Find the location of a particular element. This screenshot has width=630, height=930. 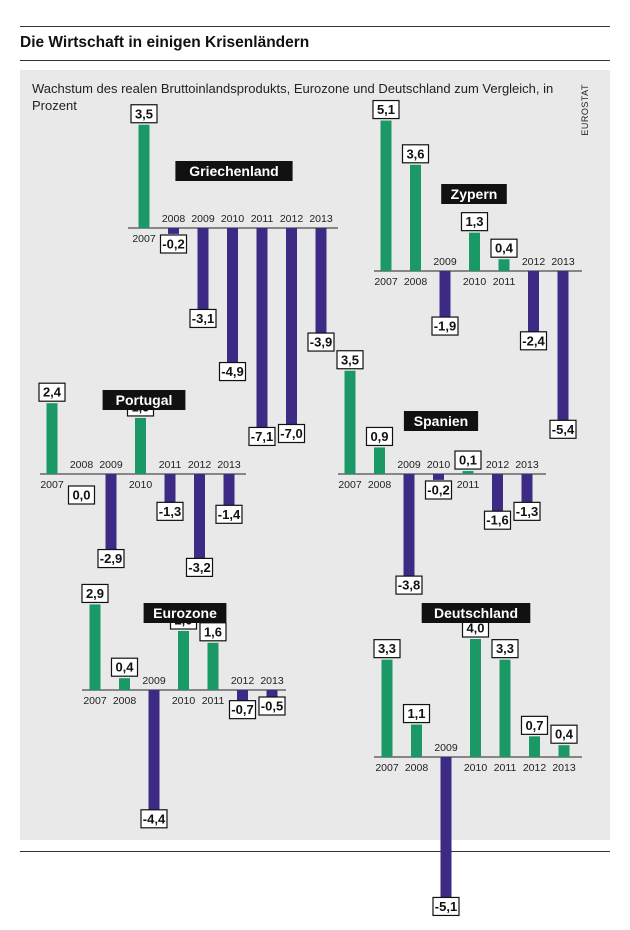

value-label: -4,4 is located at coordinates (154, 818).